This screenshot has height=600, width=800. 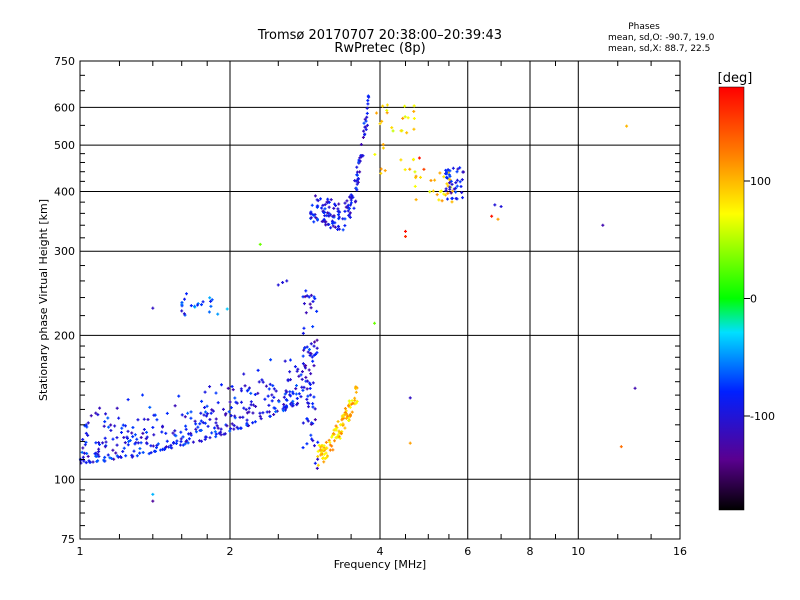 I want to click on y-axis-label: Stationary phase Virtual Height [km], so click(x=43, y=300).